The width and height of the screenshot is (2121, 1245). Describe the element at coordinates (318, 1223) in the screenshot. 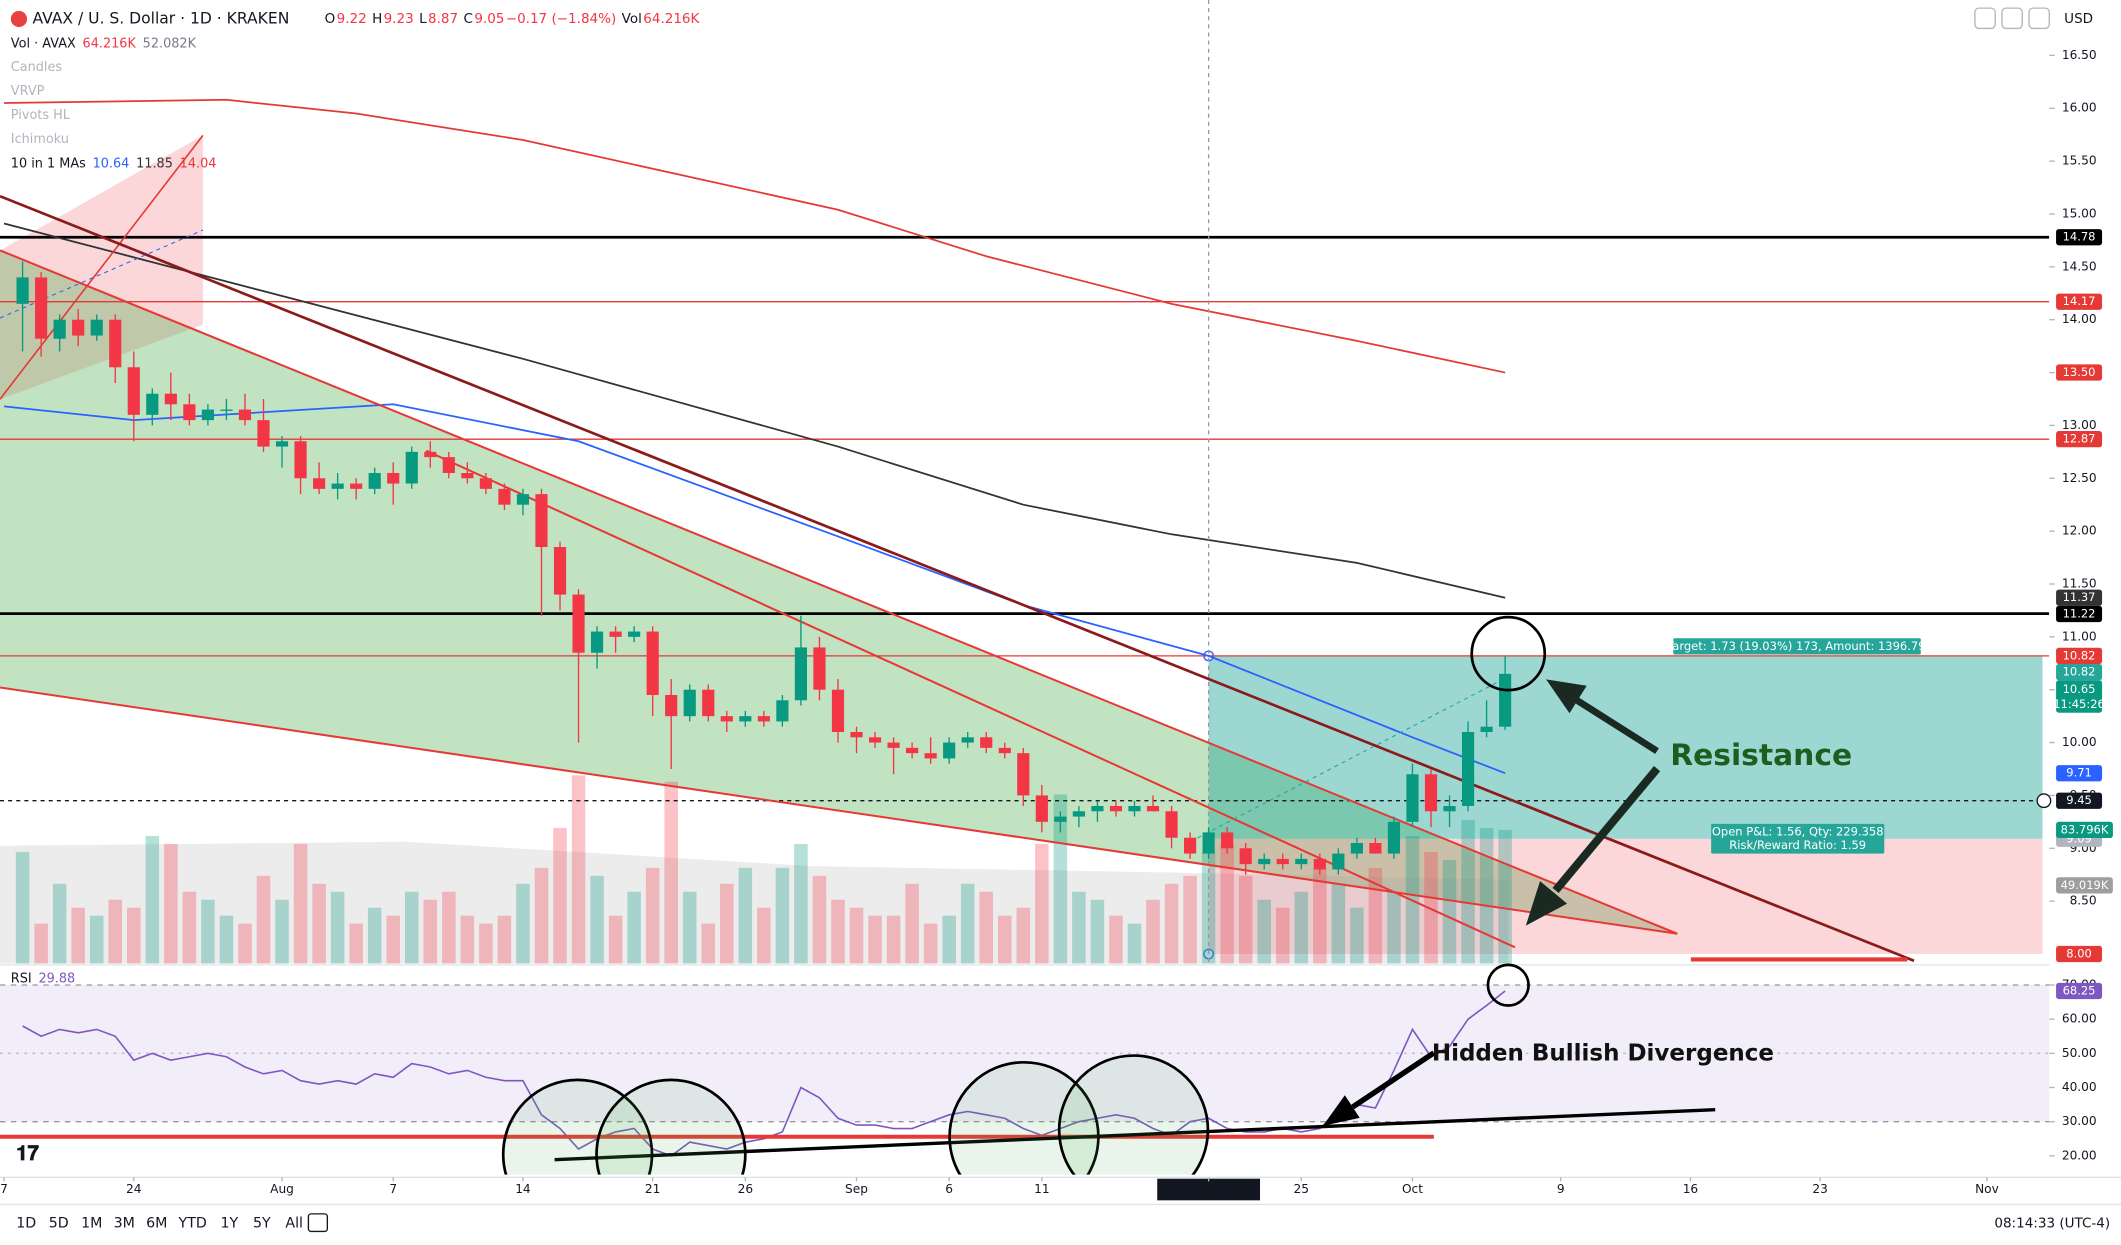

I see `date-range-button` at that location.